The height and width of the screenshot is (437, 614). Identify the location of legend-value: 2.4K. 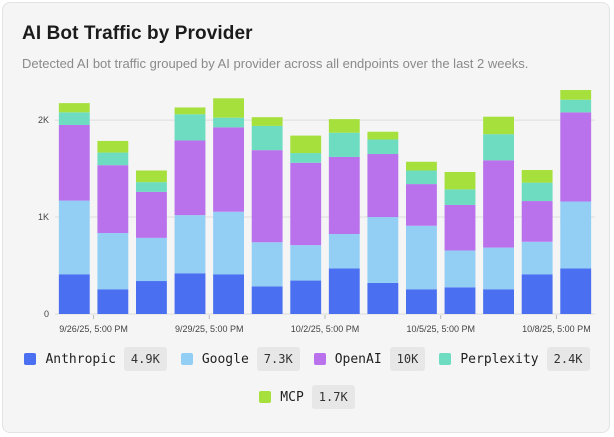
(568, 359).